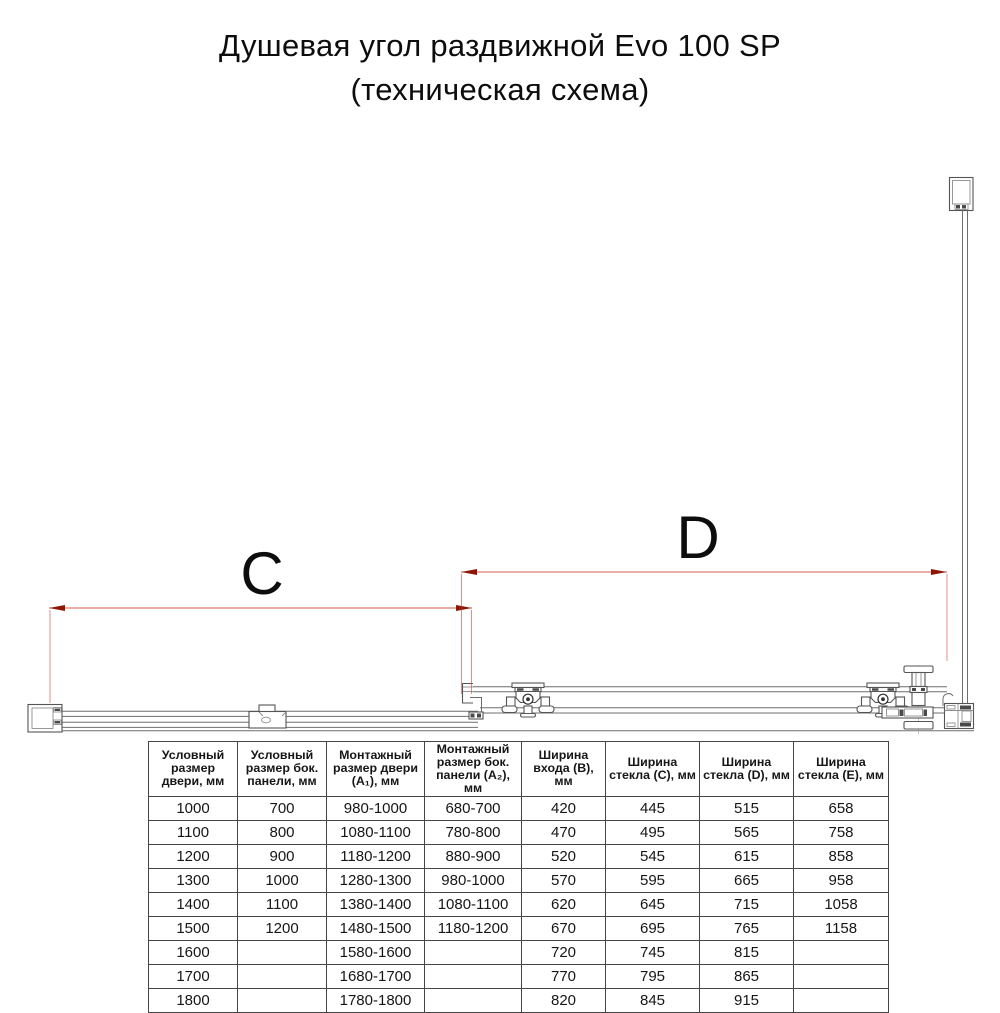 This screenshot has height=1013, width=1000. Describe the element at coordinates (907, 699) in the screenshot. I see `door-handle` at that location.